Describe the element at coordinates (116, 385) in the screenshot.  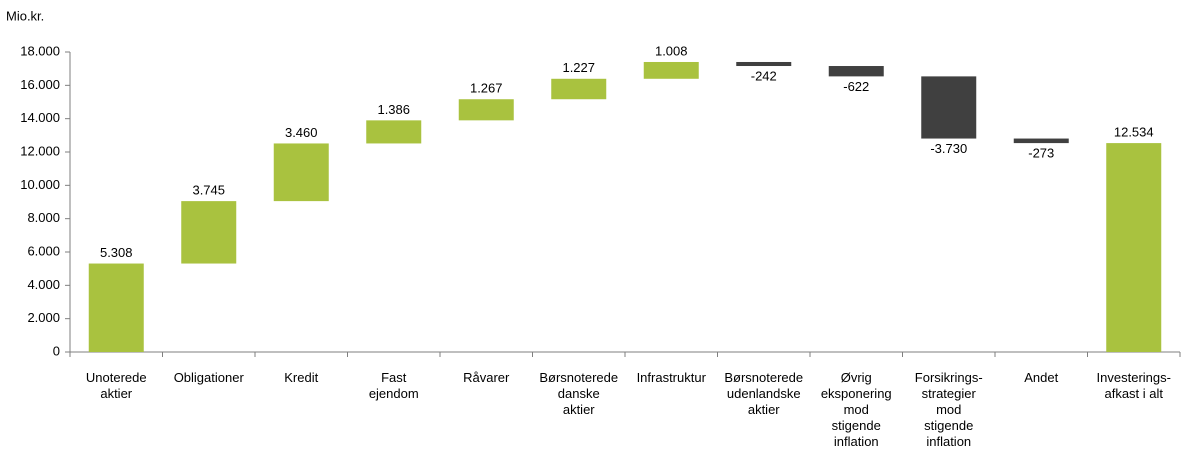
I see `x-tick-label: Unoterede aktier` at that location.